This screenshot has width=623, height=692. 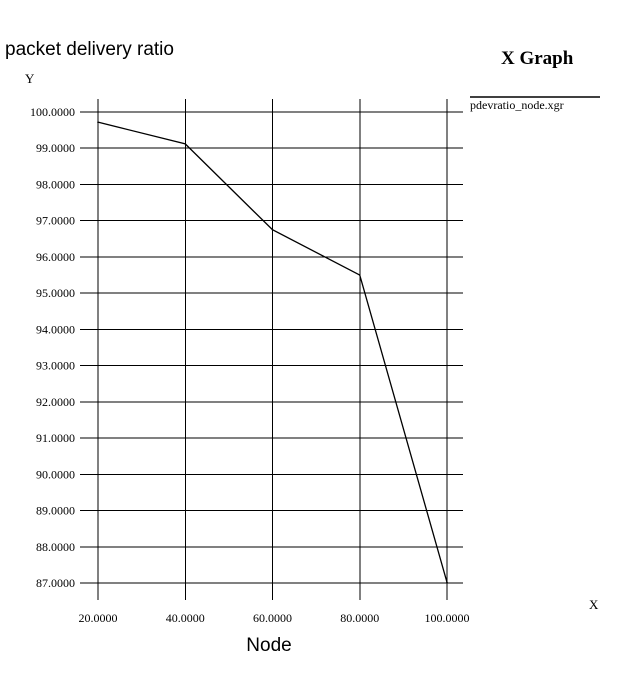 What do you see at coordinates (55, 438) in the screenshot?
I see `y-tick-label: 91.0000` at bounding box center [55, 438].